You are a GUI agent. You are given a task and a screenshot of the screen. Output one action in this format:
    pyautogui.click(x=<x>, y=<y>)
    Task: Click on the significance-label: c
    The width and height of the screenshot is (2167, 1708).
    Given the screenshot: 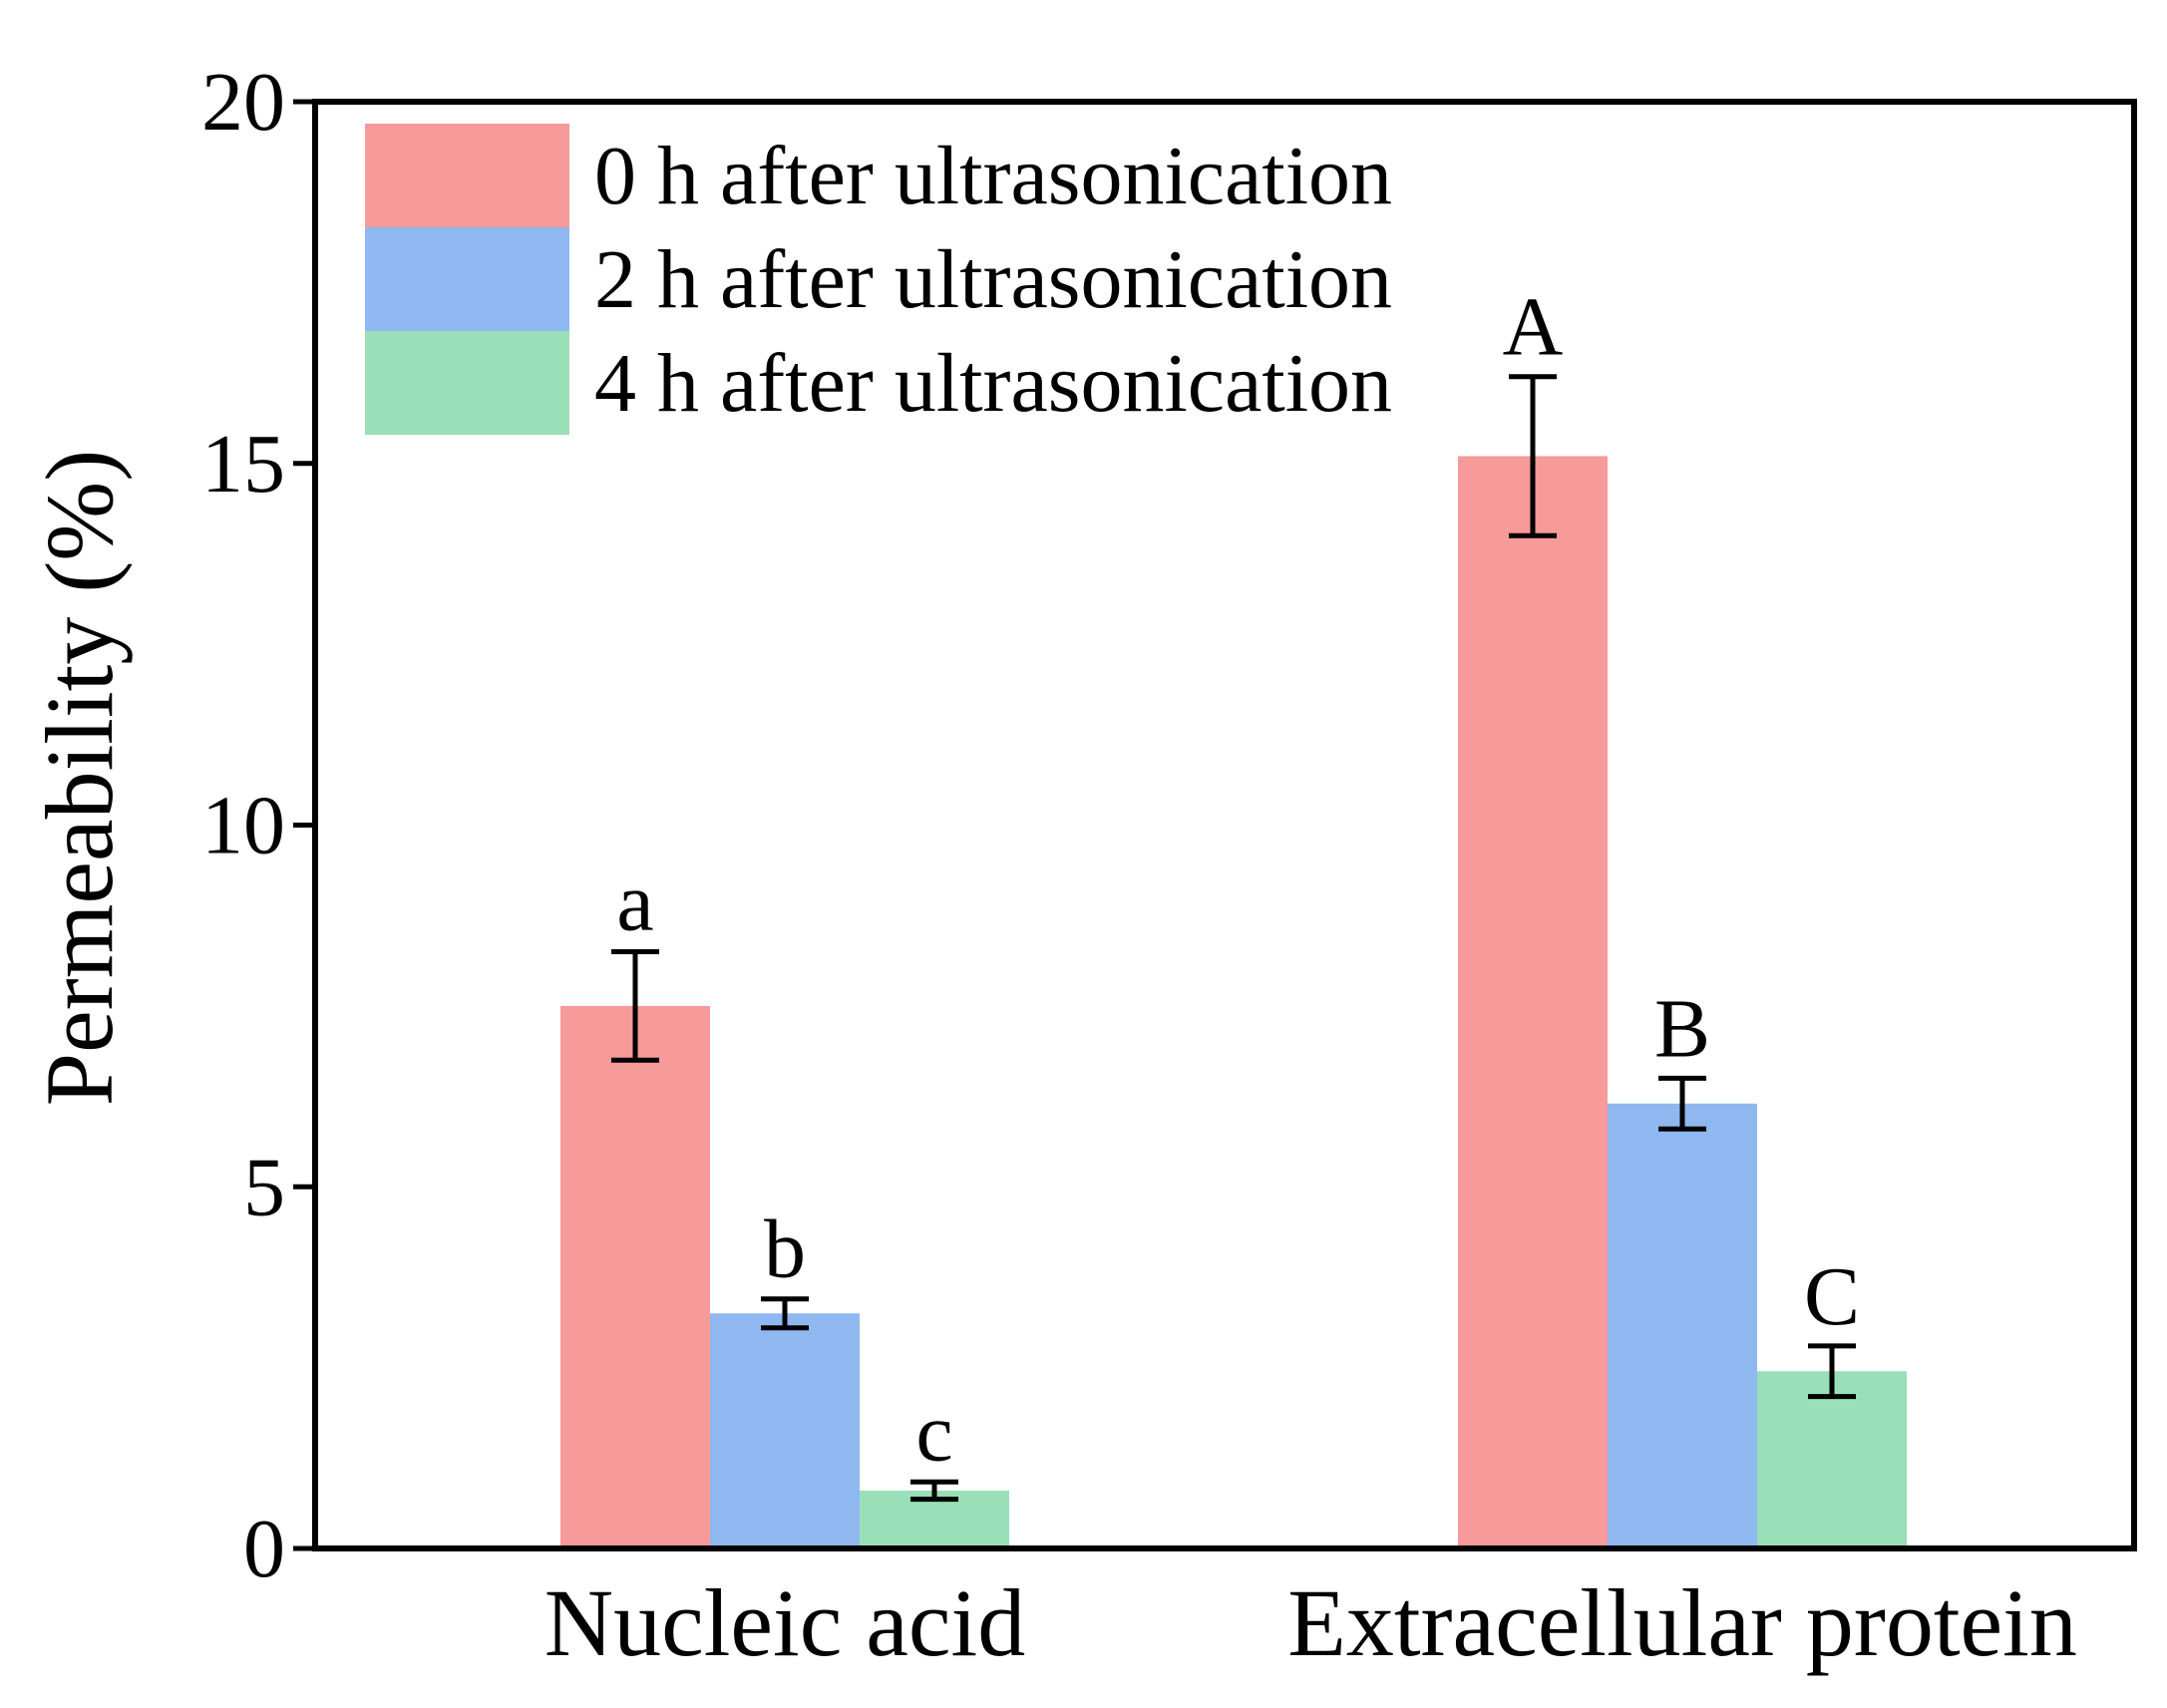 What is the action you would take?
    pyautogui.click(x=933, y=1432)
    